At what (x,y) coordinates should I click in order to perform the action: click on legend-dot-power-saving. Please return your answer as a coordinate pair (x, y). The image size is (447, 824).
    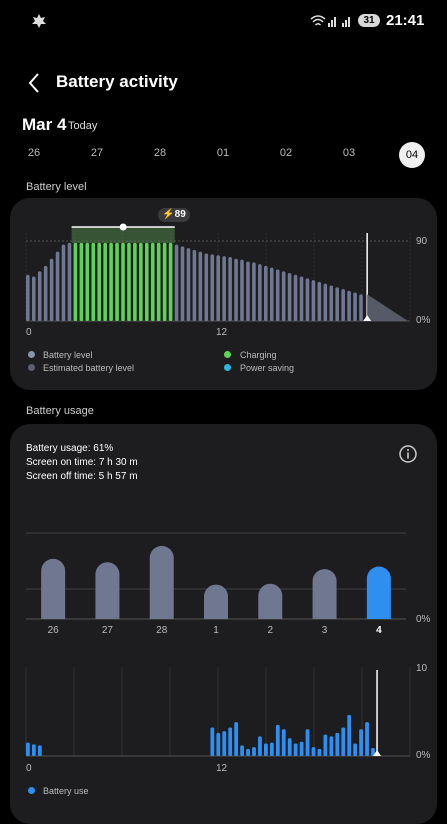
    Looking at the image, I should click on (227, 367).